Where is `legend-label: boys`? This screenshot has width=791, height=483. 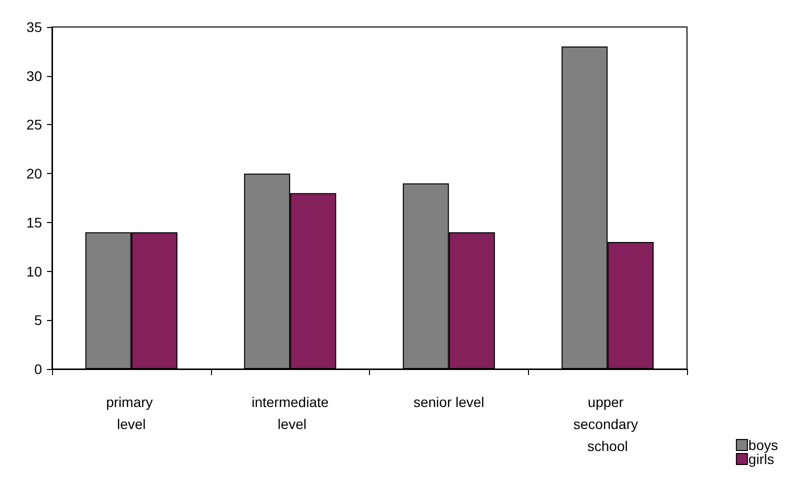 legend-label: boys is located at coordinates (763, 445).